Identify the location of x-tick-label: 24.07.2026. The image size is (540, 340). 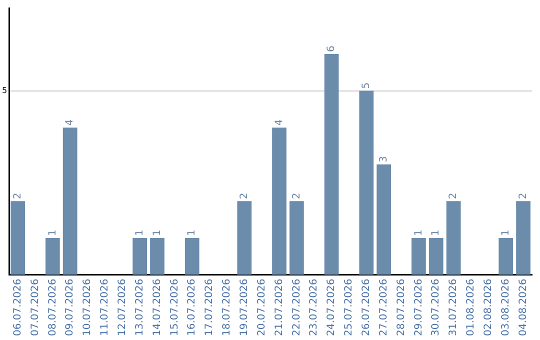
(332, 307).